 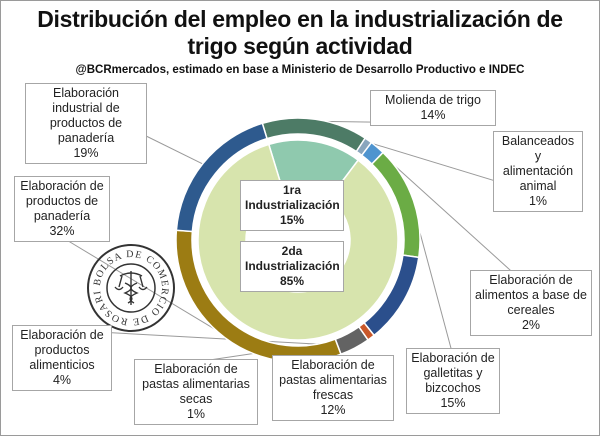 I want to click on bcr-seal-logo: BOLSA DE COMERCIO DE ROSARIO, so click(x=130, y=287).